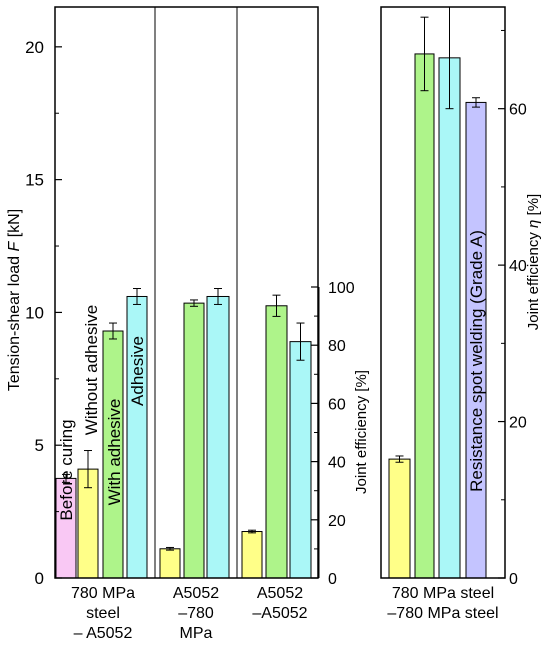 This screenshot has width=550, height=654. I want to click on y-left-tick-label-20: 20, so click(34, 47).